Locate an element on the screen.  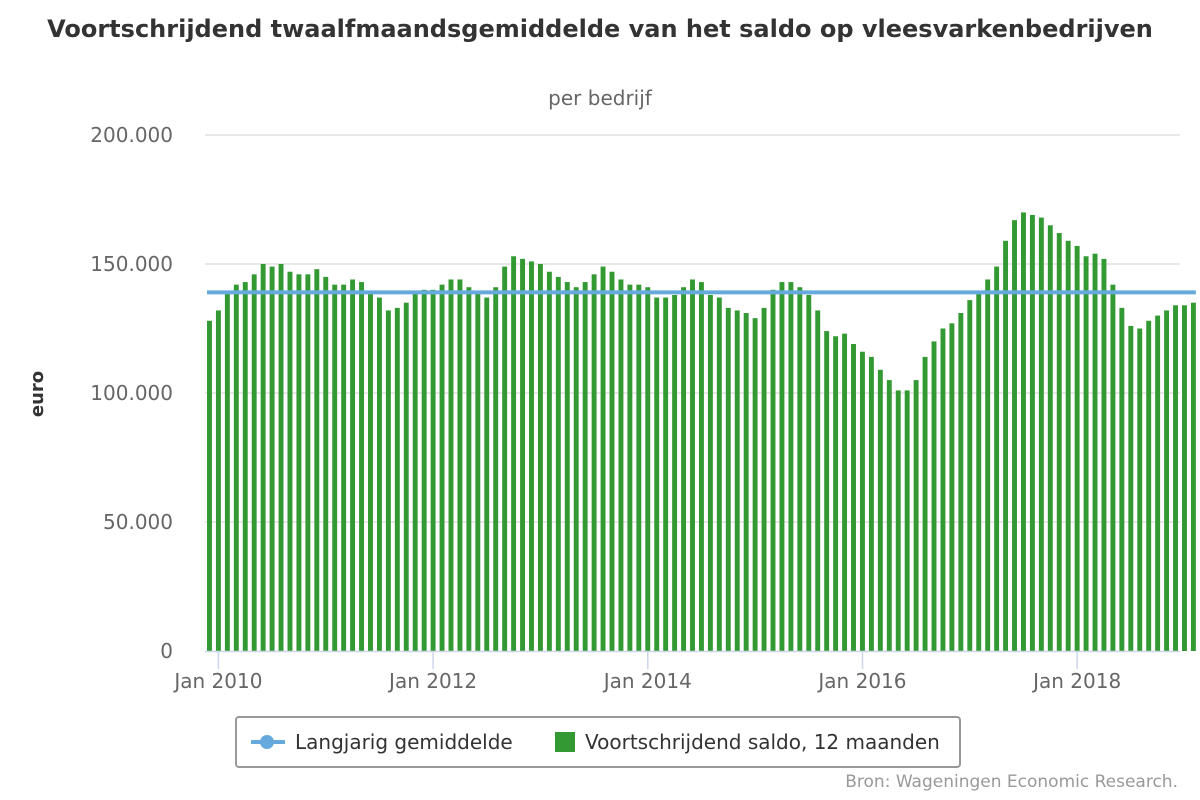
legend-item-average: Langjarig gemiddelde is located at coordinates (382, 742).